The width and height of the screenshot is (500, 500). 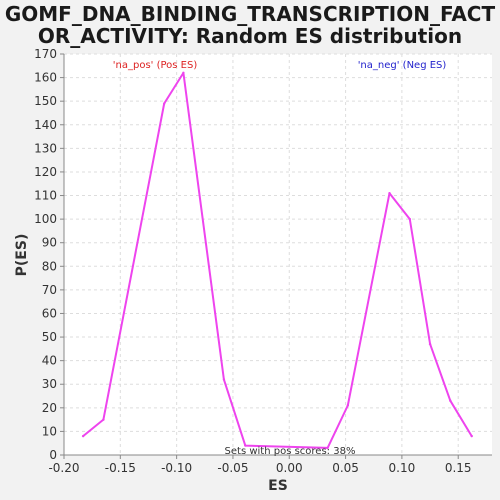 What do you see at coordinates (49, 431) in the screenshot?
I see `y-tick-label: 10` at bounding box center [49, 431].